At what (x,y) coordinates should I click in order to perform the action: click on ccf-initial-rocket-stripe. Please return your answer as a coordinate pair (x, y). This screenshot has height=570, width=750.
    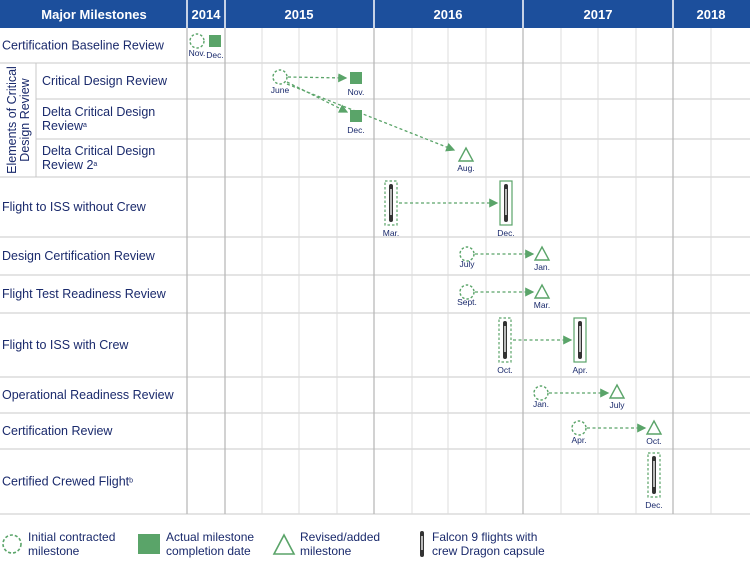
    Looking at the image, I should click on (654, 474).